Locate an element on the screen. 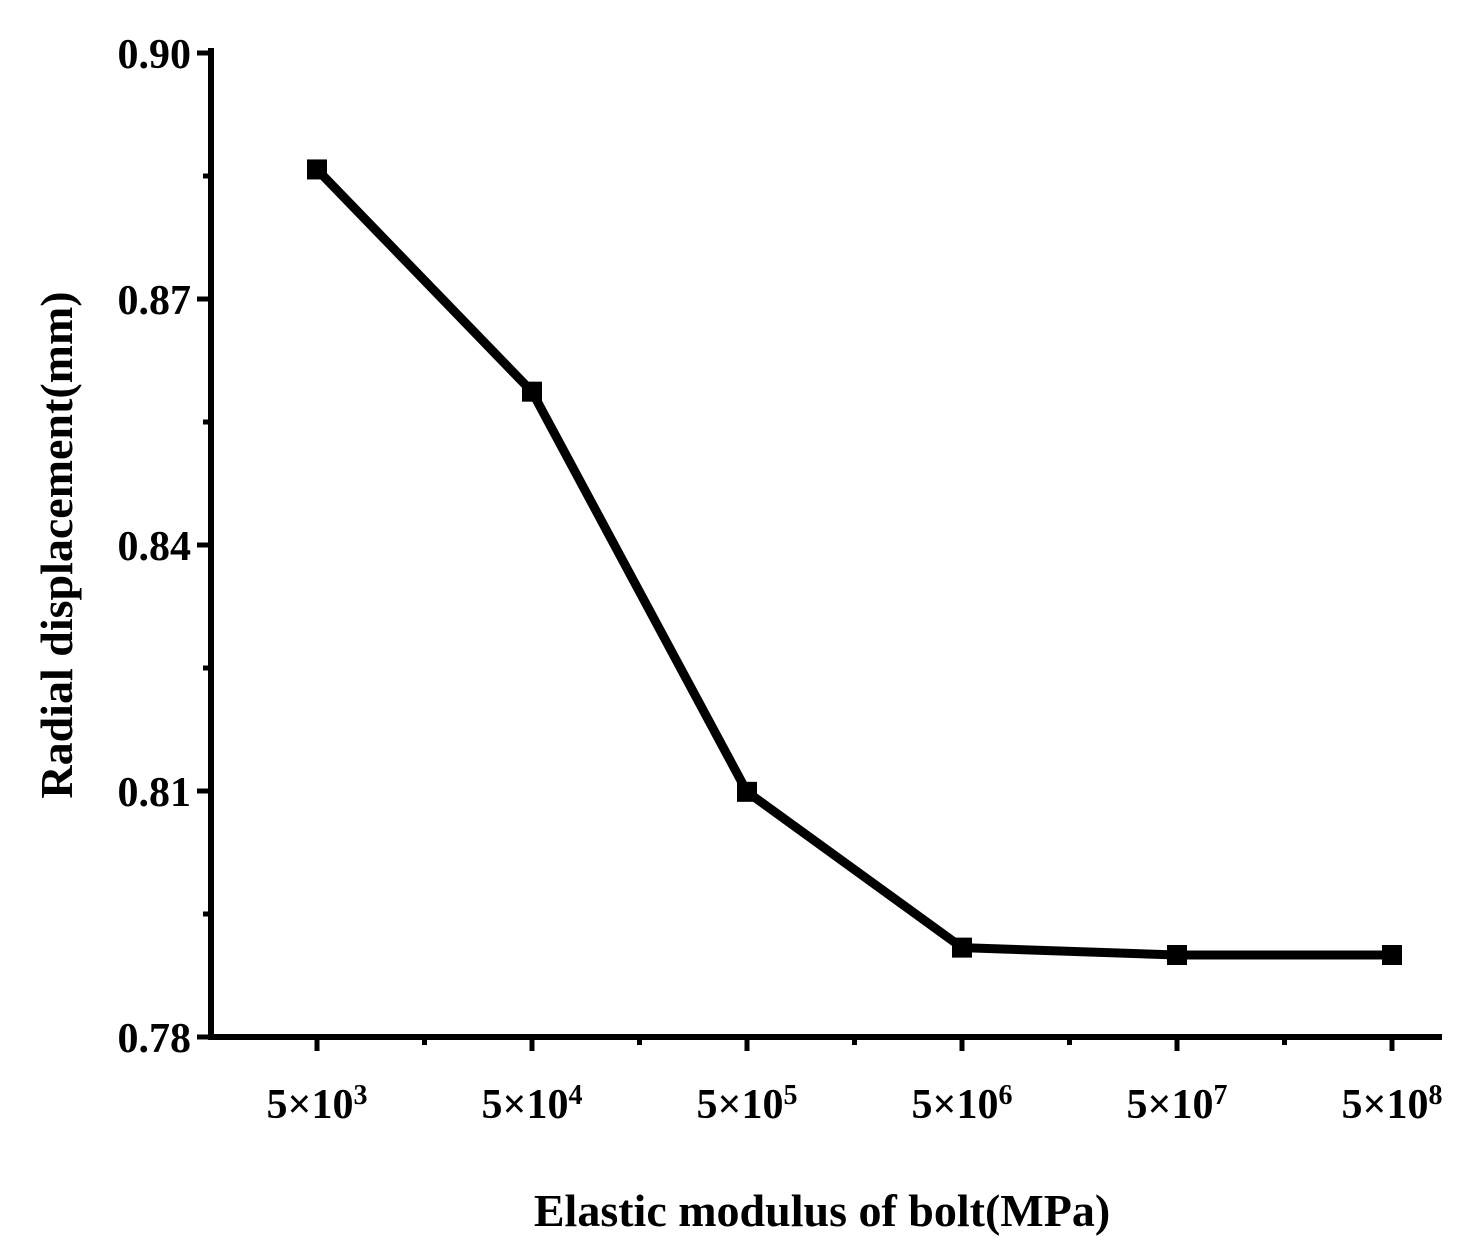 The width and height of the screenshot is (1483, 1253). x-tick-label: 5×10⁵ is located at coordinates (747, 1104).